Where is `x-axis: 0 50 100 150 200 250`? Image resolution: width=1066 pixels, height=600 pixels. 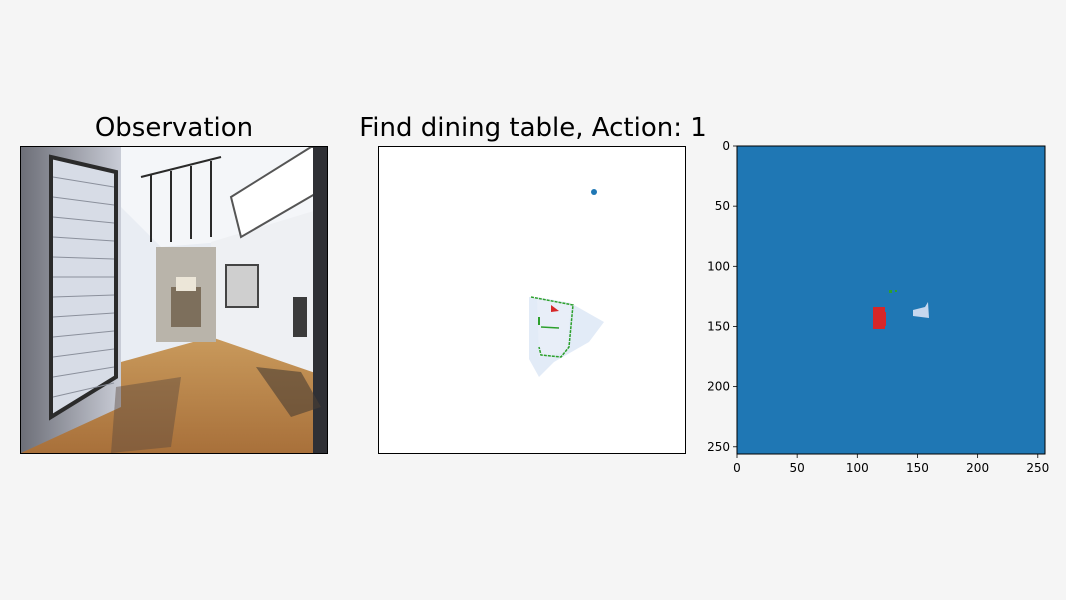
x-axis: 0 50 100 150 200 250 is located at coordinates (891, 464).